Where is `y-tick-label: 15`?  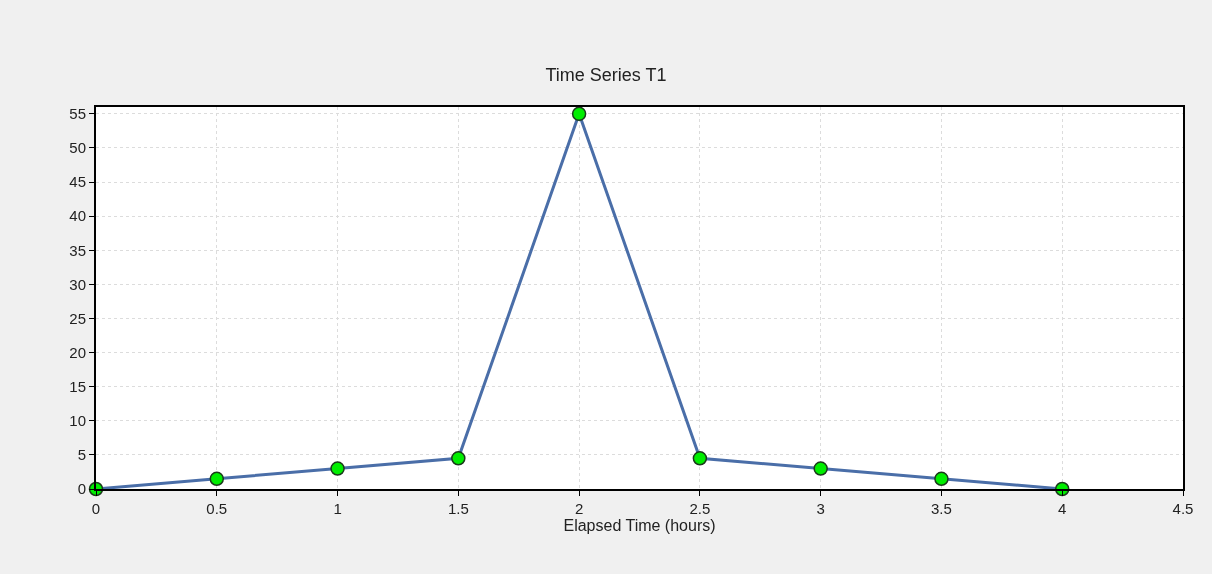 y-tick-label: 15 is located at coordinates (77, 386).